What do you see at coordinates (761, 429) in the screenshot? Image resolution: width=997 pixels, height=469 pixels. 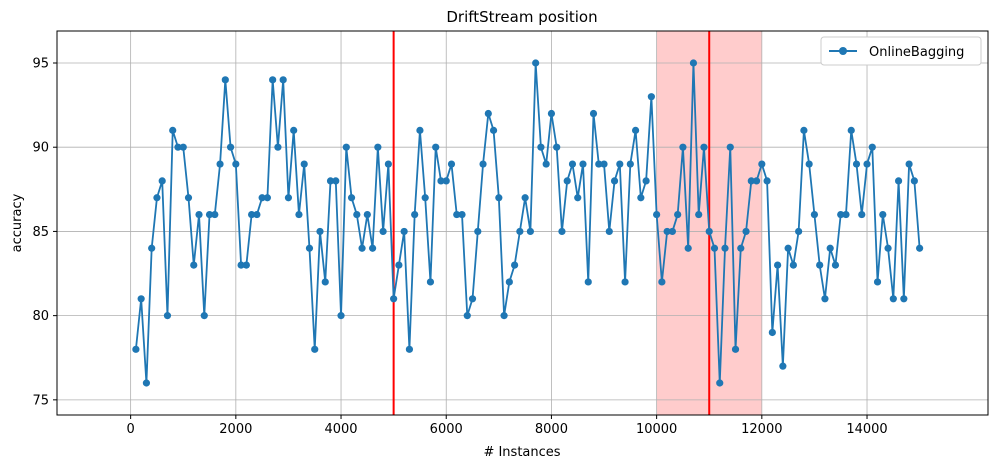 I see `x-tick-label: 12000` at bounding box center [761, 429].